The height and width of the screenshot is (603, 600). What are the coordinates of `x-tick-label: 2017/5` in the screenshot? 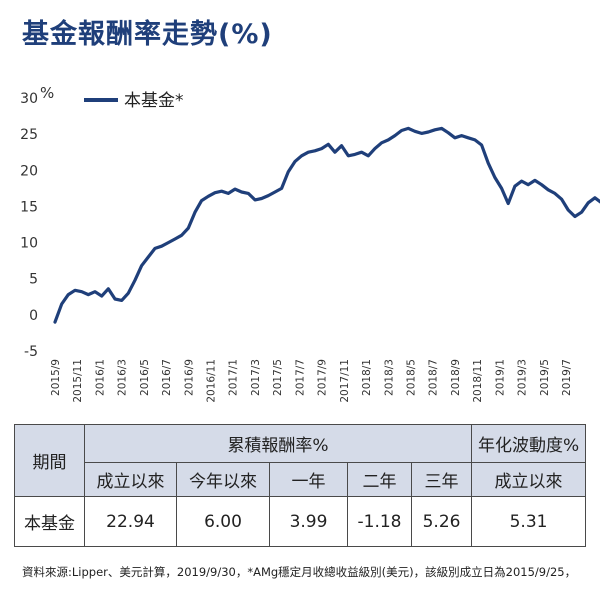 It's located at (278, 377).